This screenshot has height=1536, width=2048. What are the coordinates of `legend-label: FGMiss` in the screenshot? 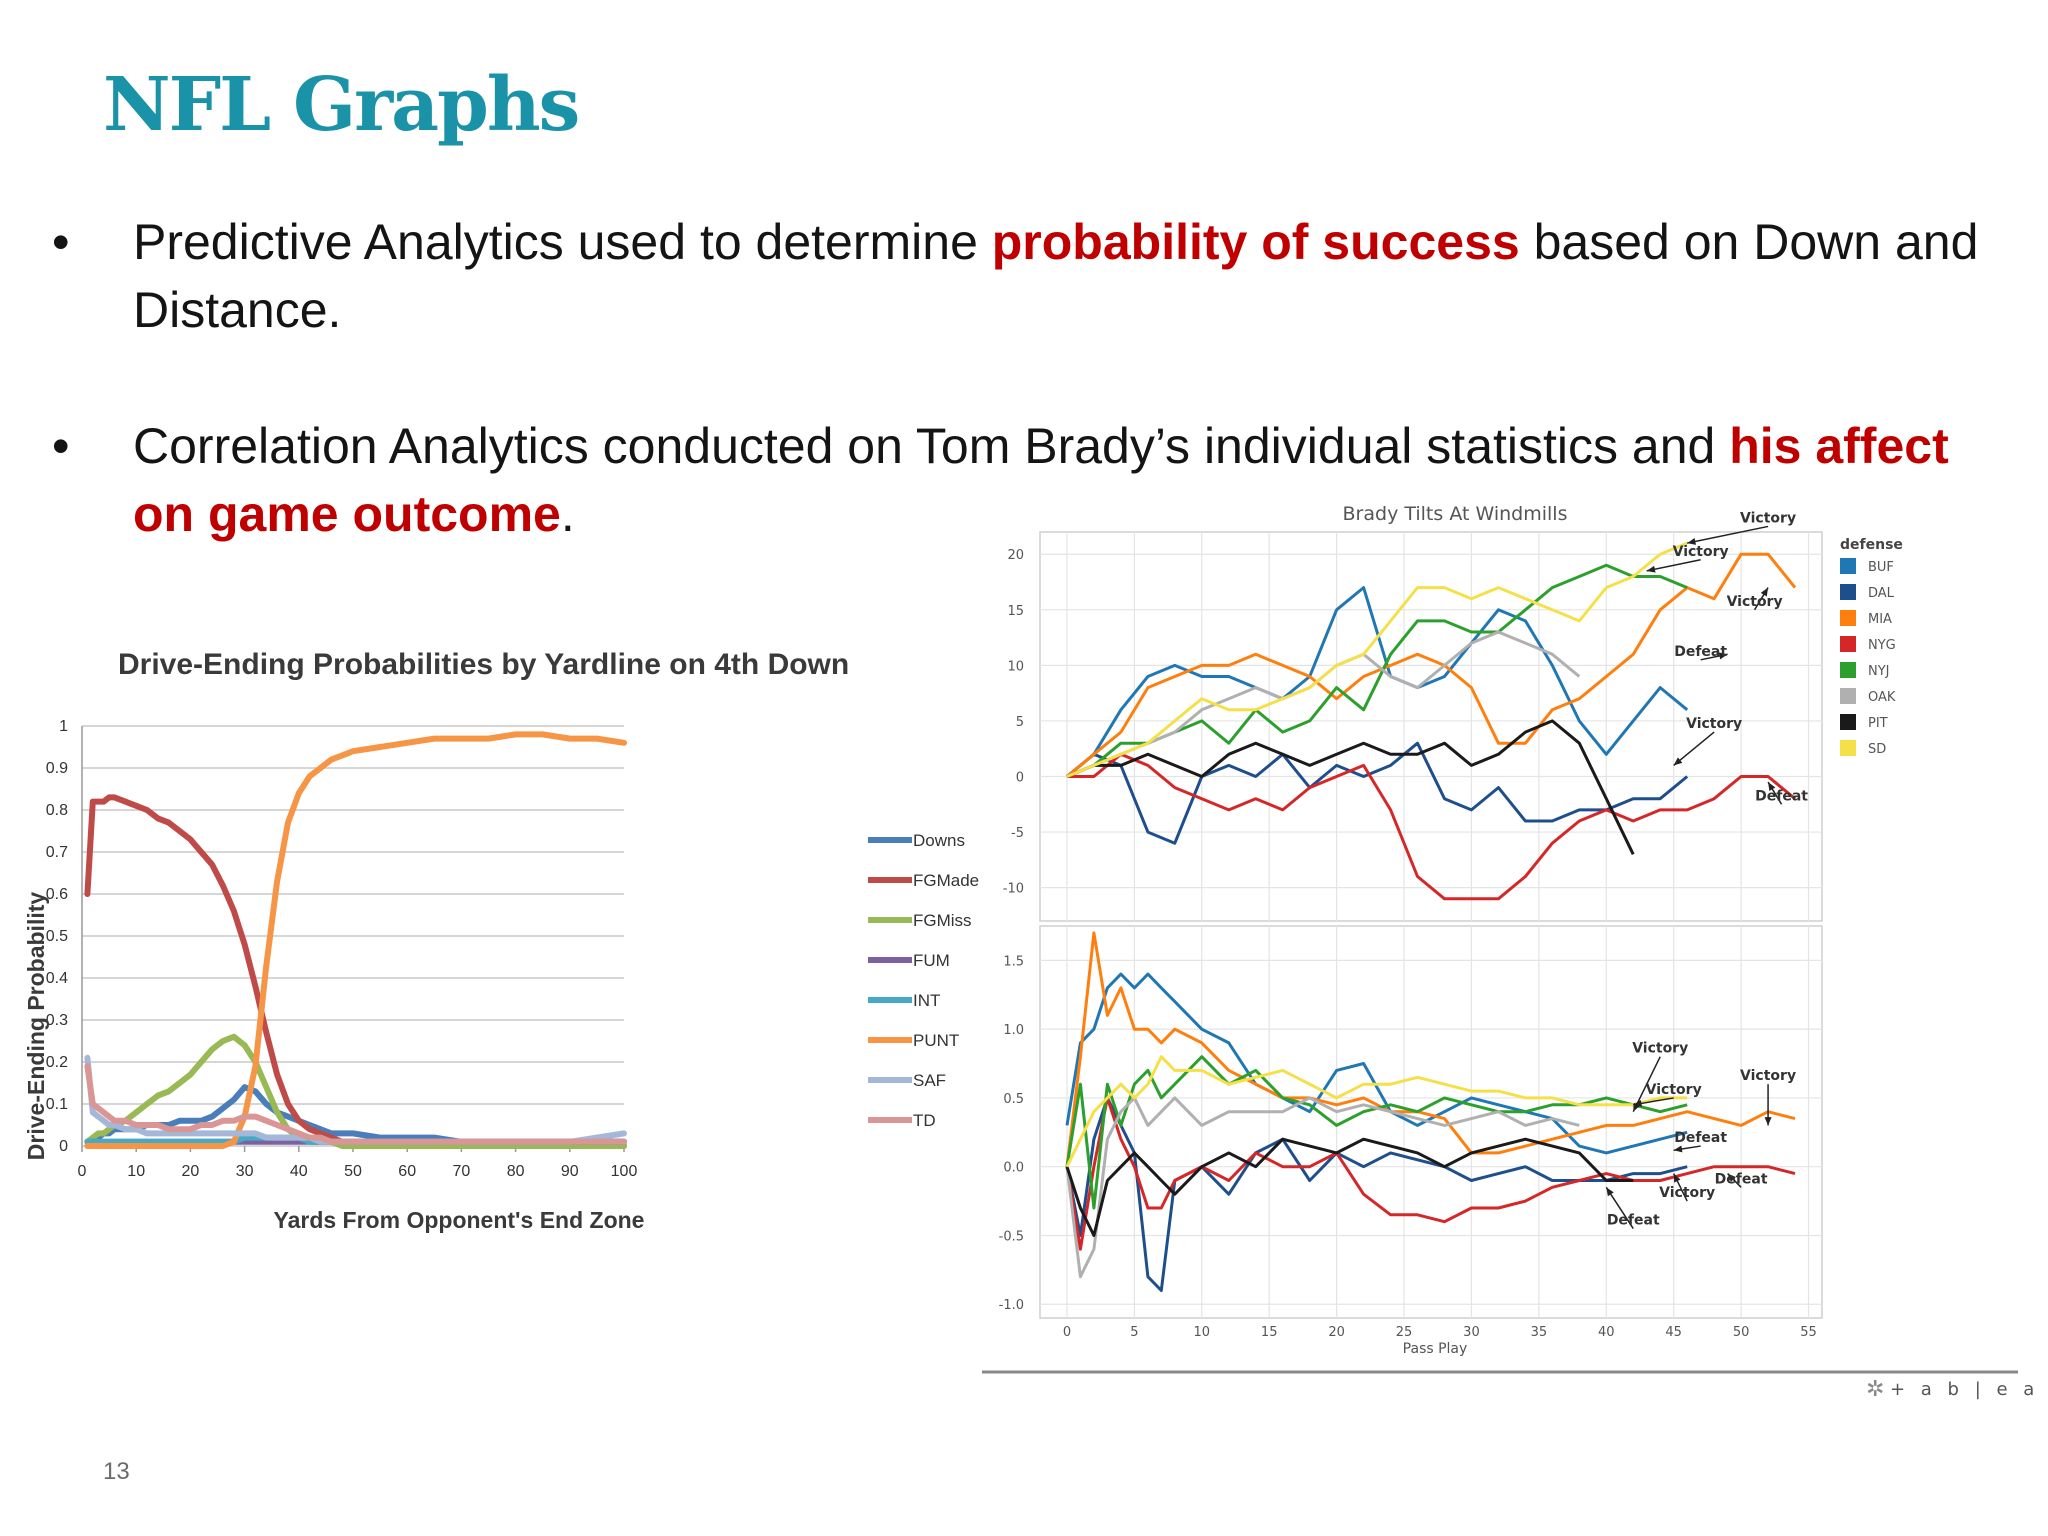 It's located at (942, 920).